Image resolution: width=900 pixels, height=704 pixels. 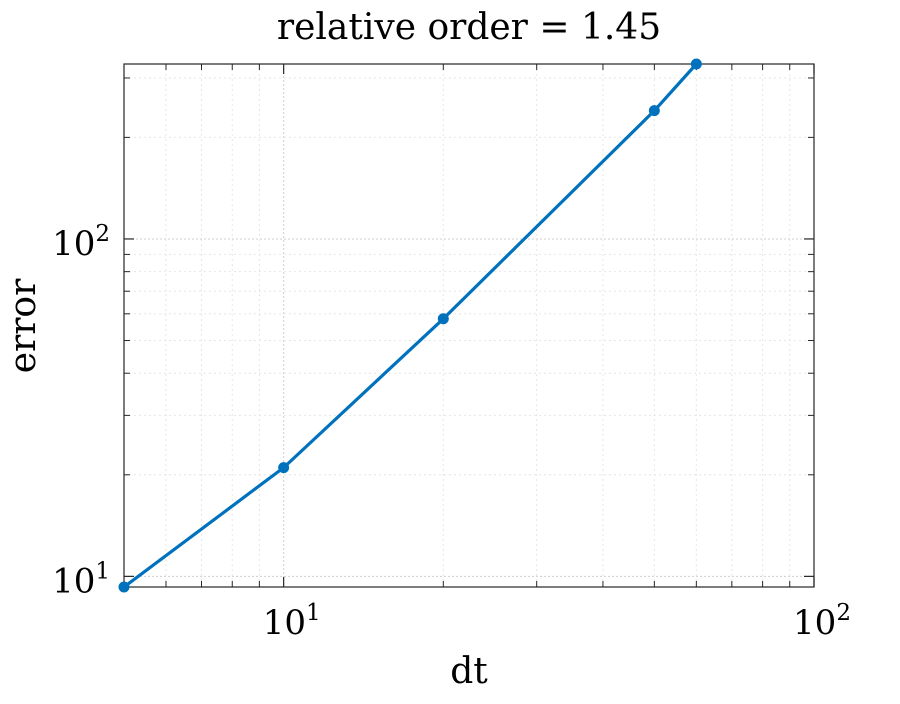 I want to click on x-axis-label: dt, so click(x=469, y=671).